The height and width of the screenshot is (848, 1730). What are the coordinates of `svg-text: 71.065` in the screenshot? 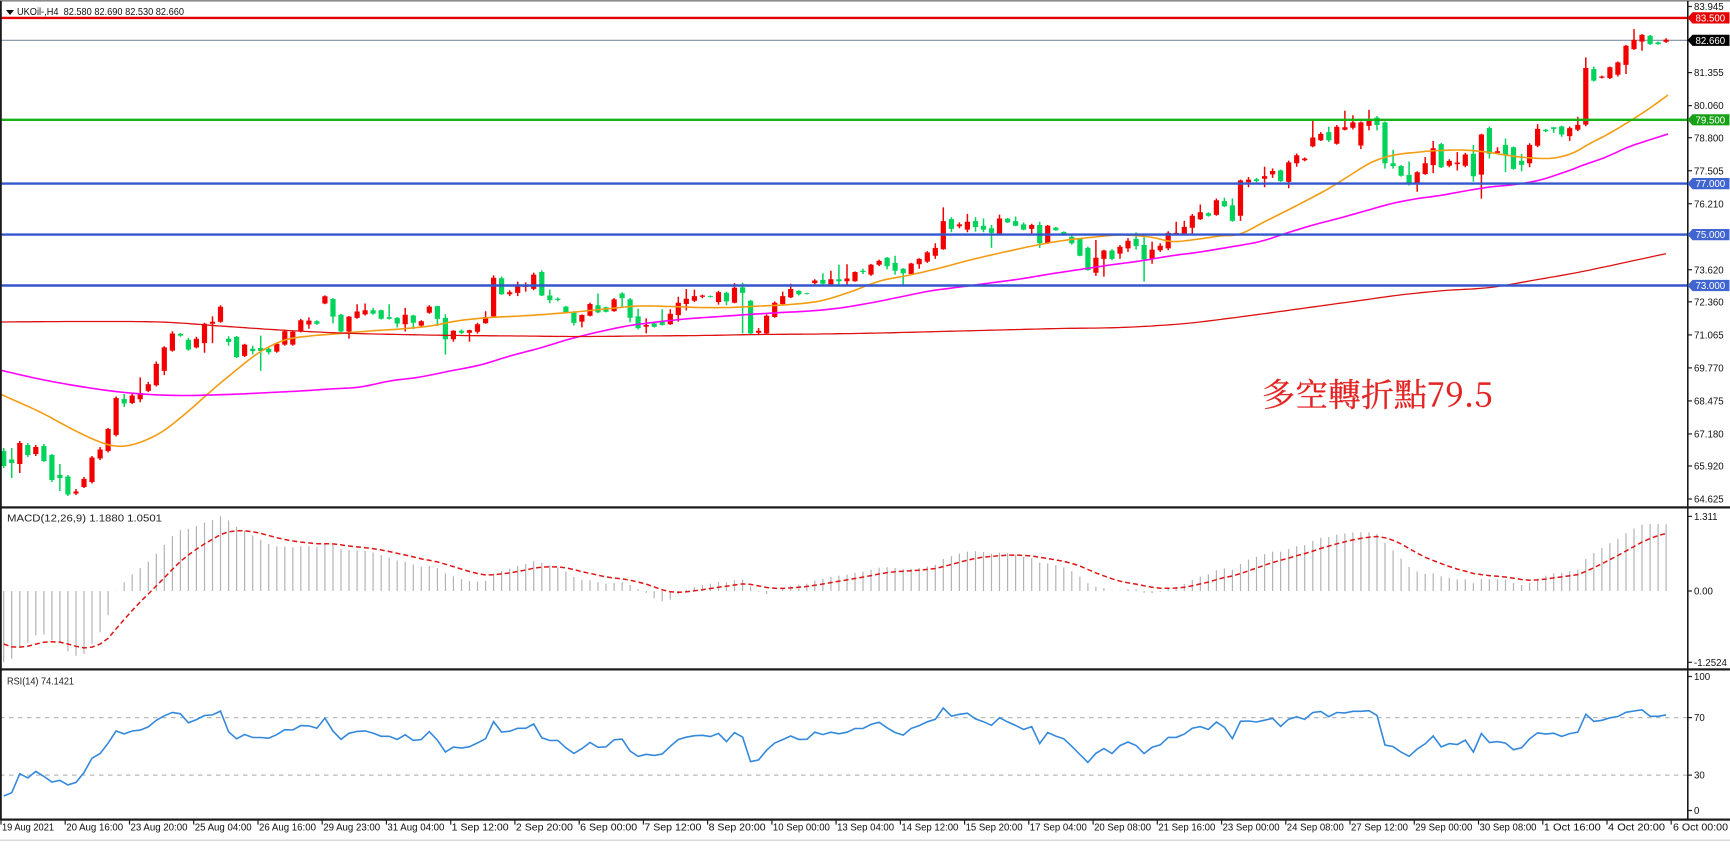 It's located at (1709, 336).